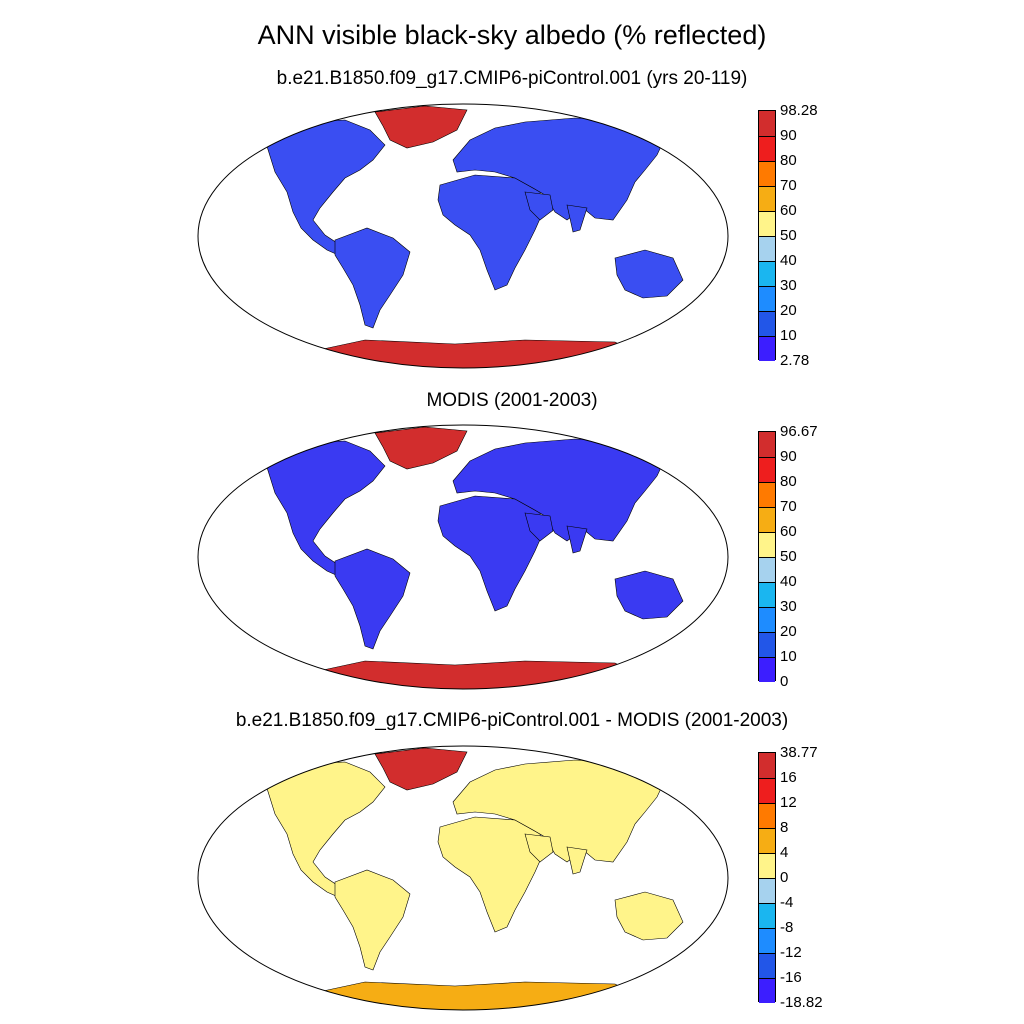  I want to click on colorbar-tick-label: -16, so click(791, 977).